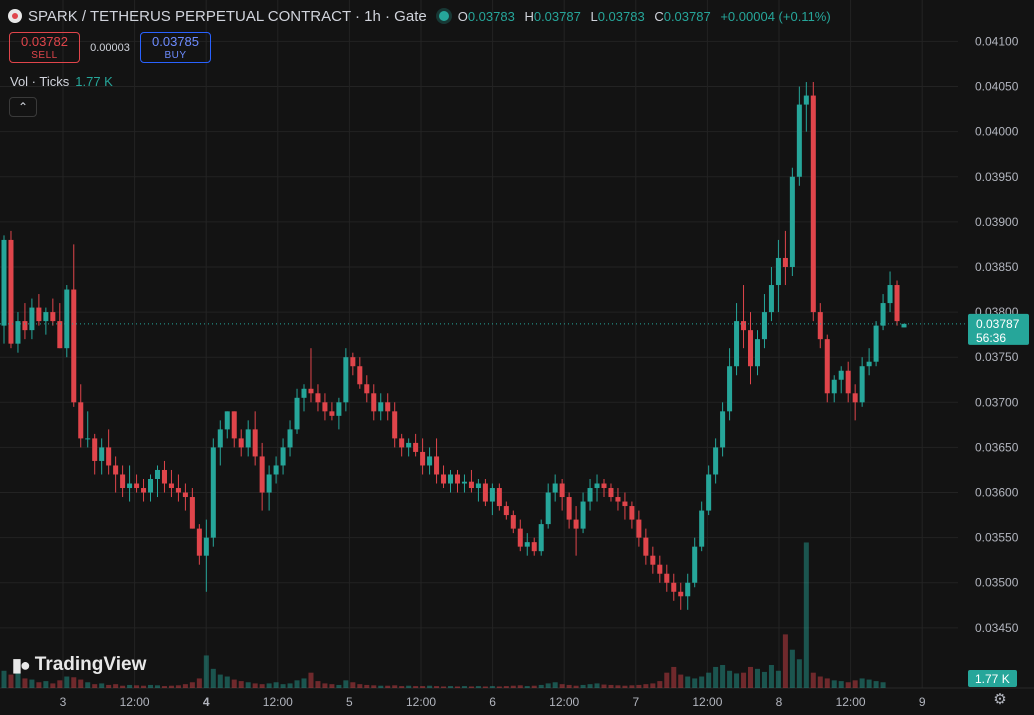 Image resolution: width=1034 pixels, height=715 pixels. What do you see at coordinates (1000, 699) in the screenshot?
I see `gear-icon: ⚙` at bounding box center [1000, 699].